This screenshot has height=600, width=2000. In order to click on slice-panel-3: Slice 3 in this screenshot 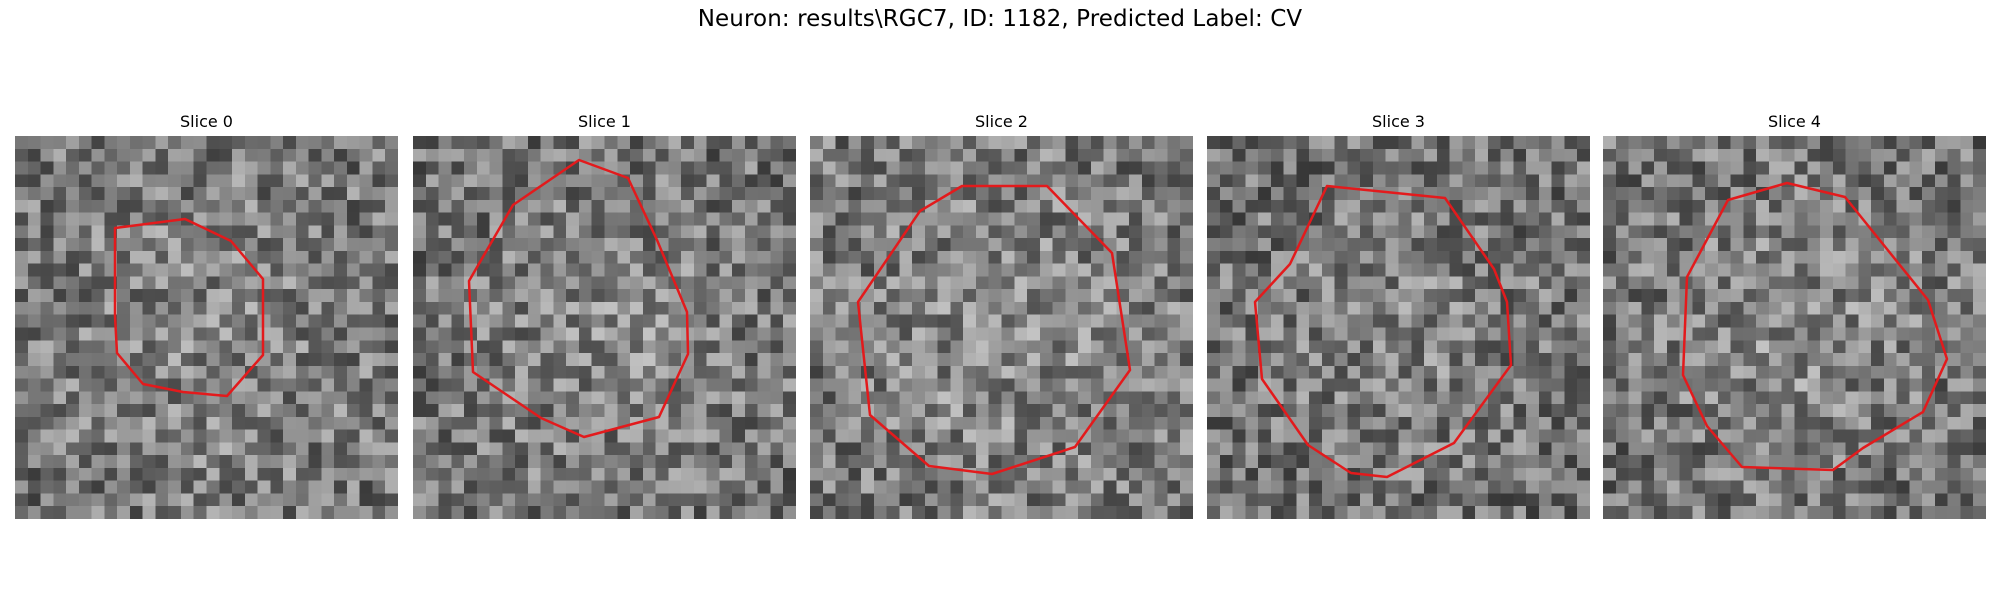, I will do `click(1398, 313)`.